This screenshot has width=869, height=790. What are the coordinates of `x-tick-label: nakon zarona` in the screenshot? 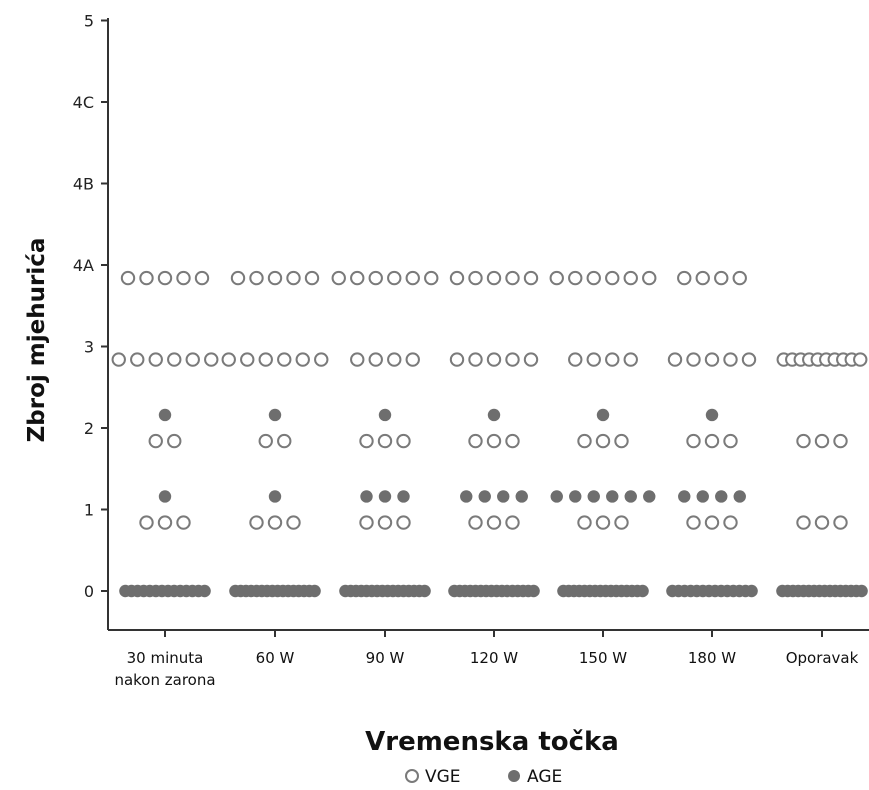 It's located at (164, 680).